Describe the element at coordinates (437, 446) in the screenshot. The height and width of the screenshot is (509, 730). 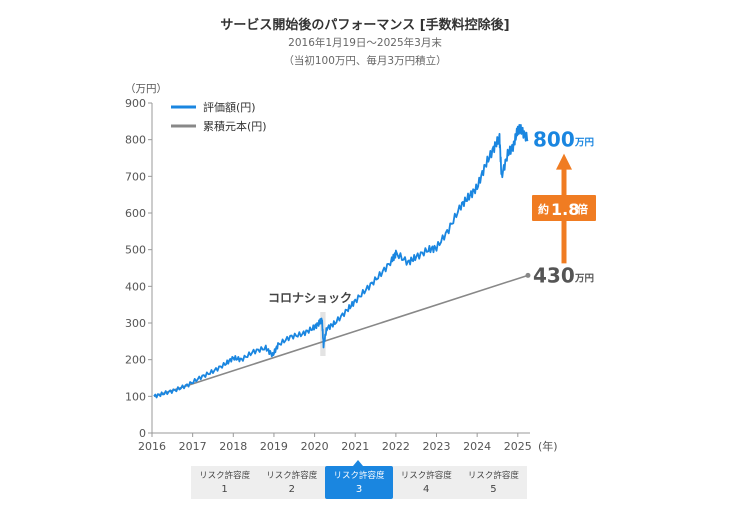
I see `x-tick-label: 2023` at that location.